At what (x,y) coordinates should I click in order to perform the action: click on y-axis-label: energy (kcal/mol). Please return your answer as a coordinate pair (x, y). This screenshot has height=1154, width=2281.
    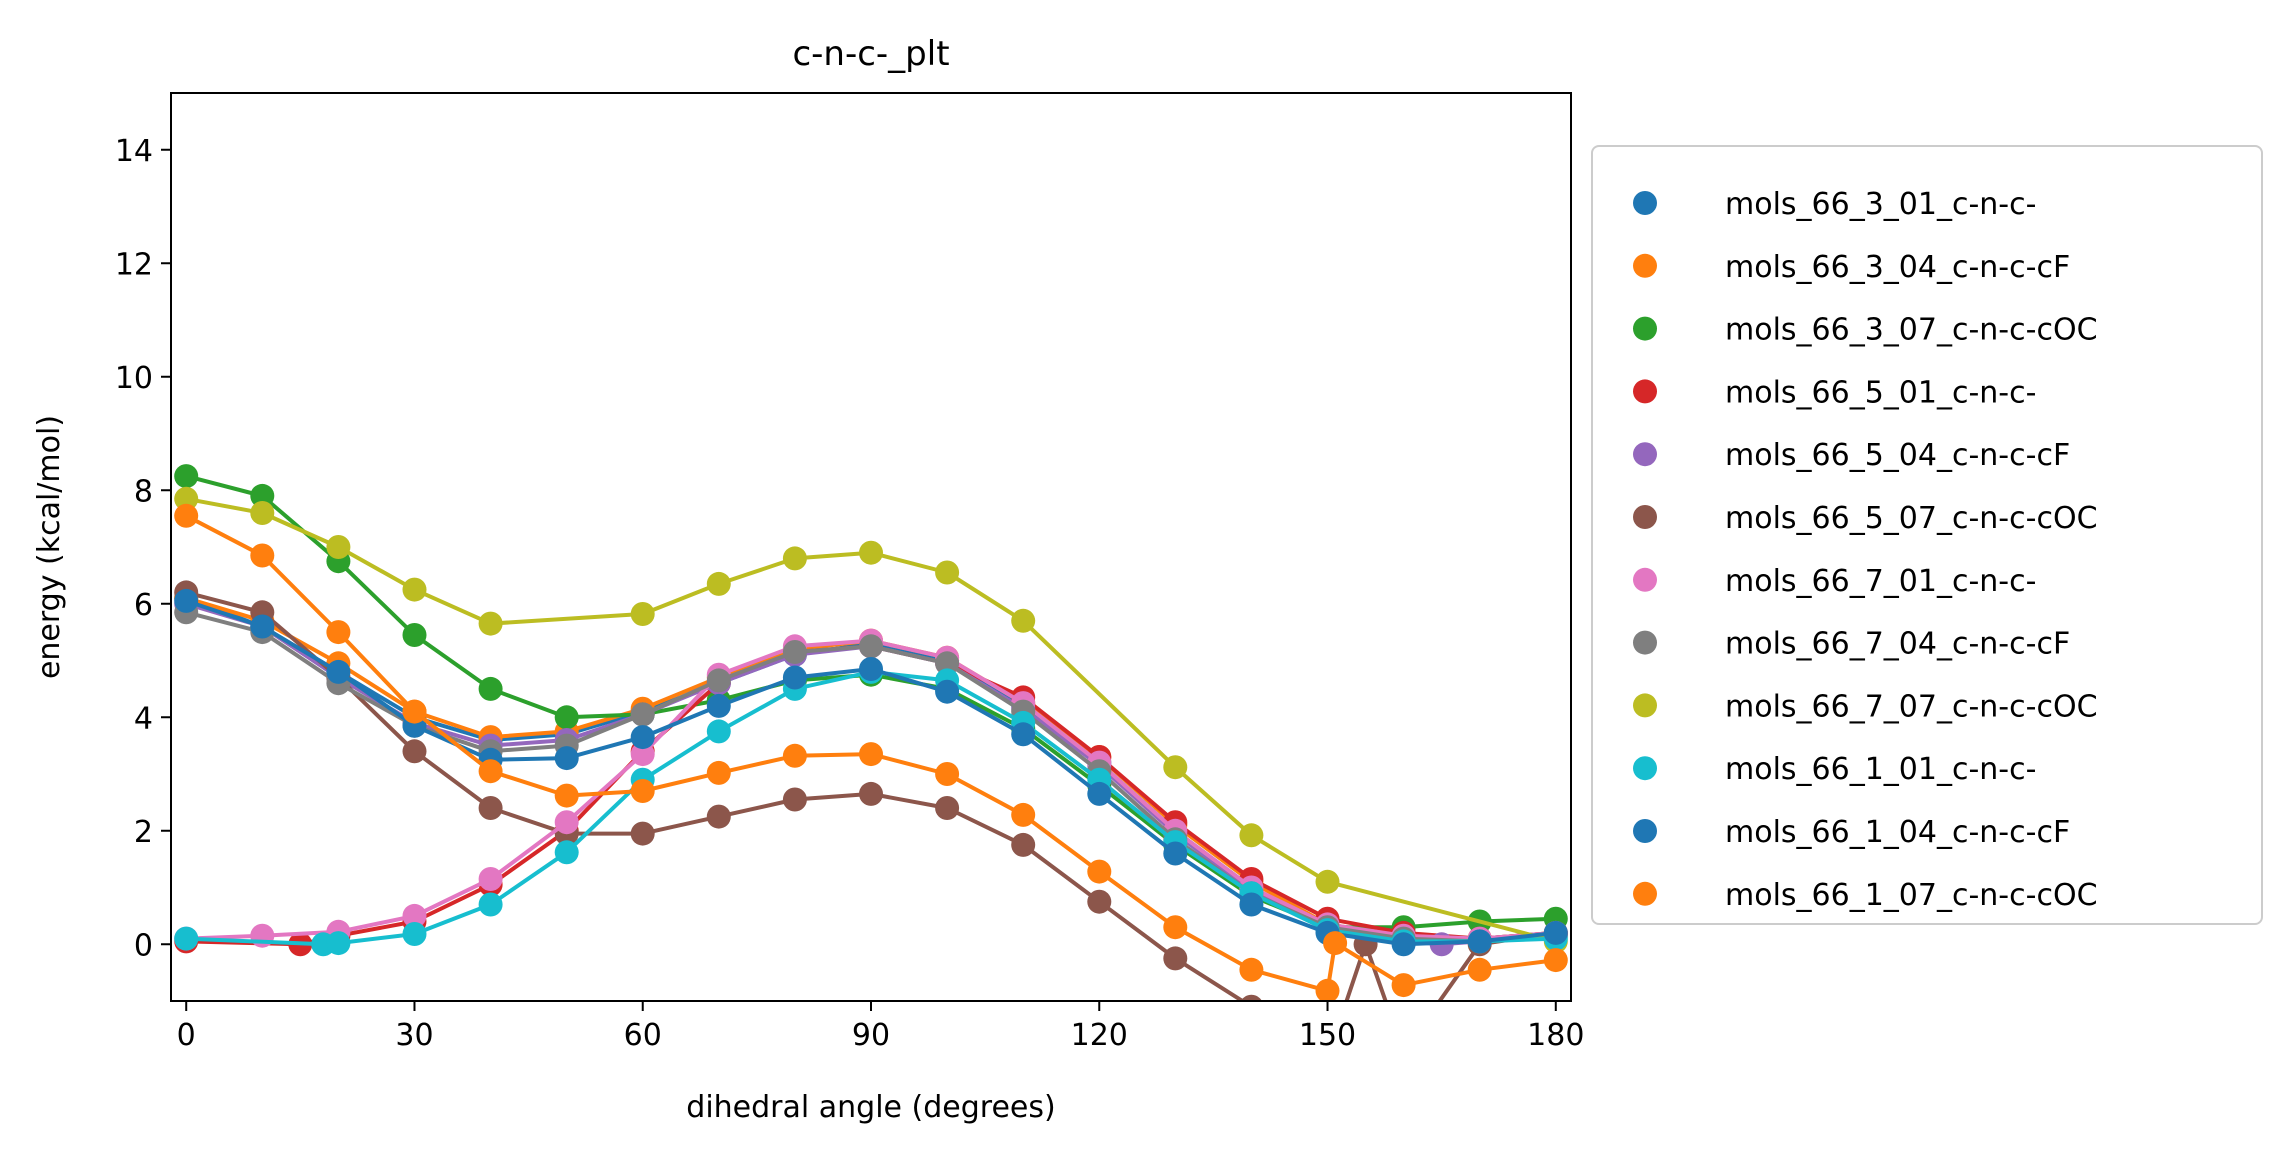
    Looking at the image, I should click on (49, 547).